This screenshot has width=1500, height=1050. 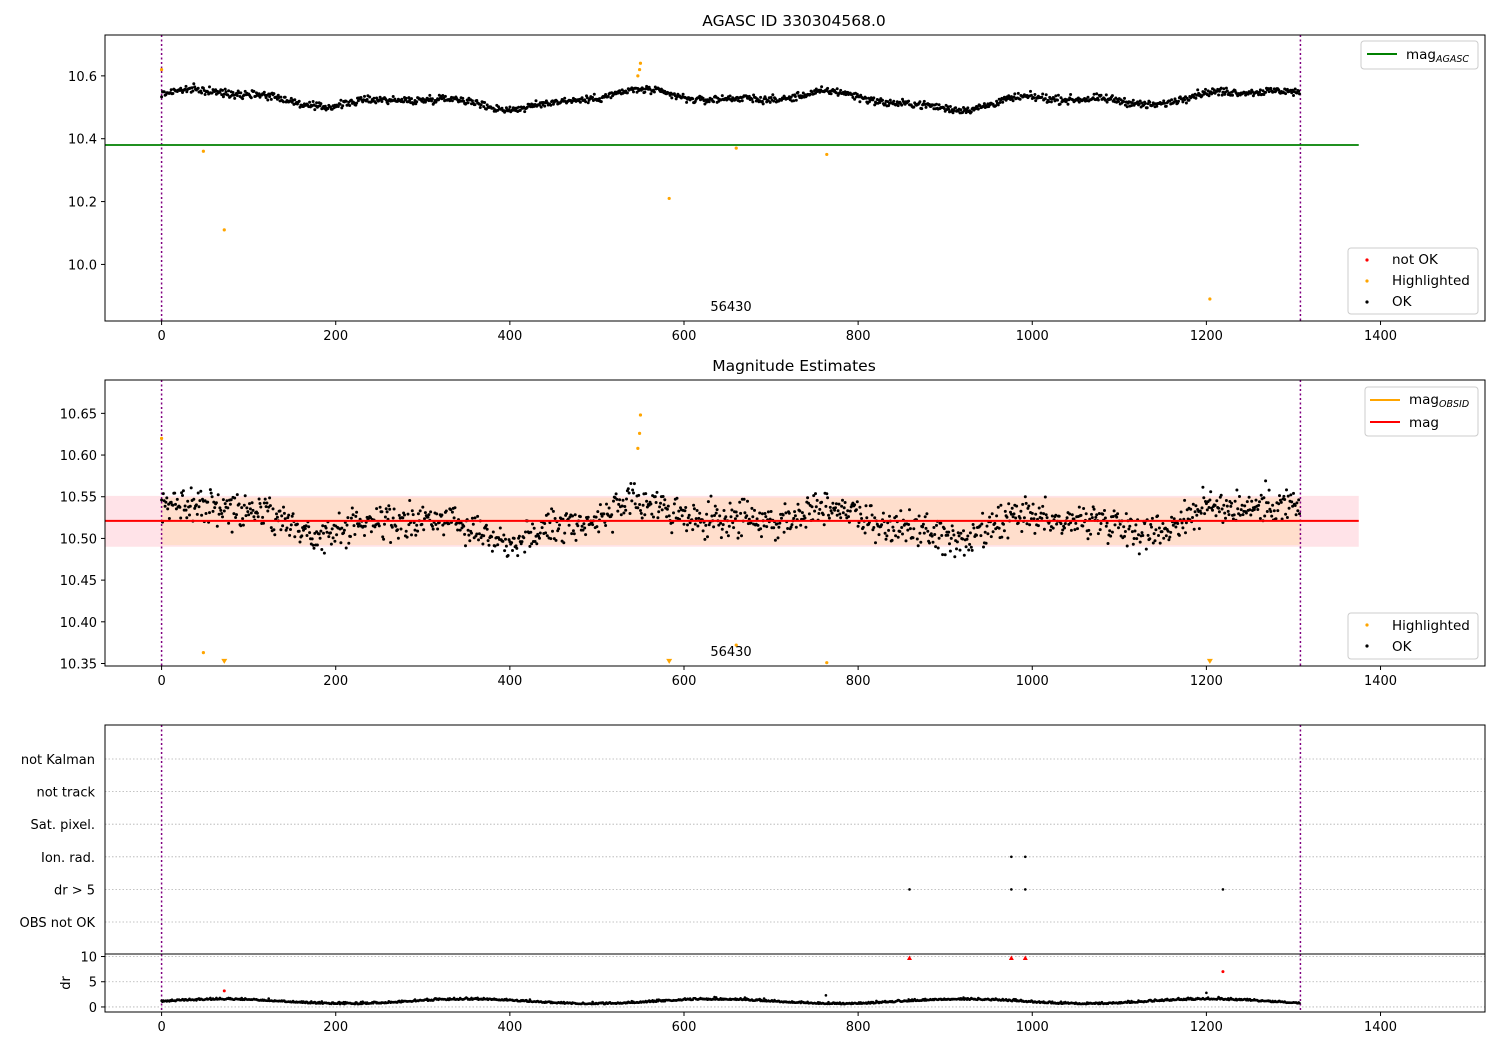 What do you see at coordinates (1025, 958) in the screenshot?
I see `panel4-not-ok-offscale-marker` at bounding box center [1025, 958].